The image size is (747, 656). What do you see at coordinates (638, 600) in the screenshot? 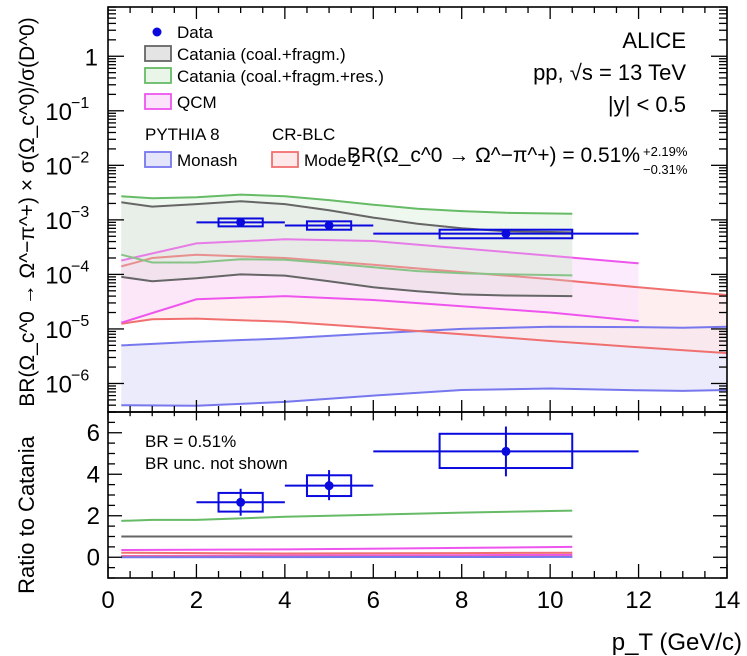
I see `x-tick-label: 12` at bounding box center [638, 600].